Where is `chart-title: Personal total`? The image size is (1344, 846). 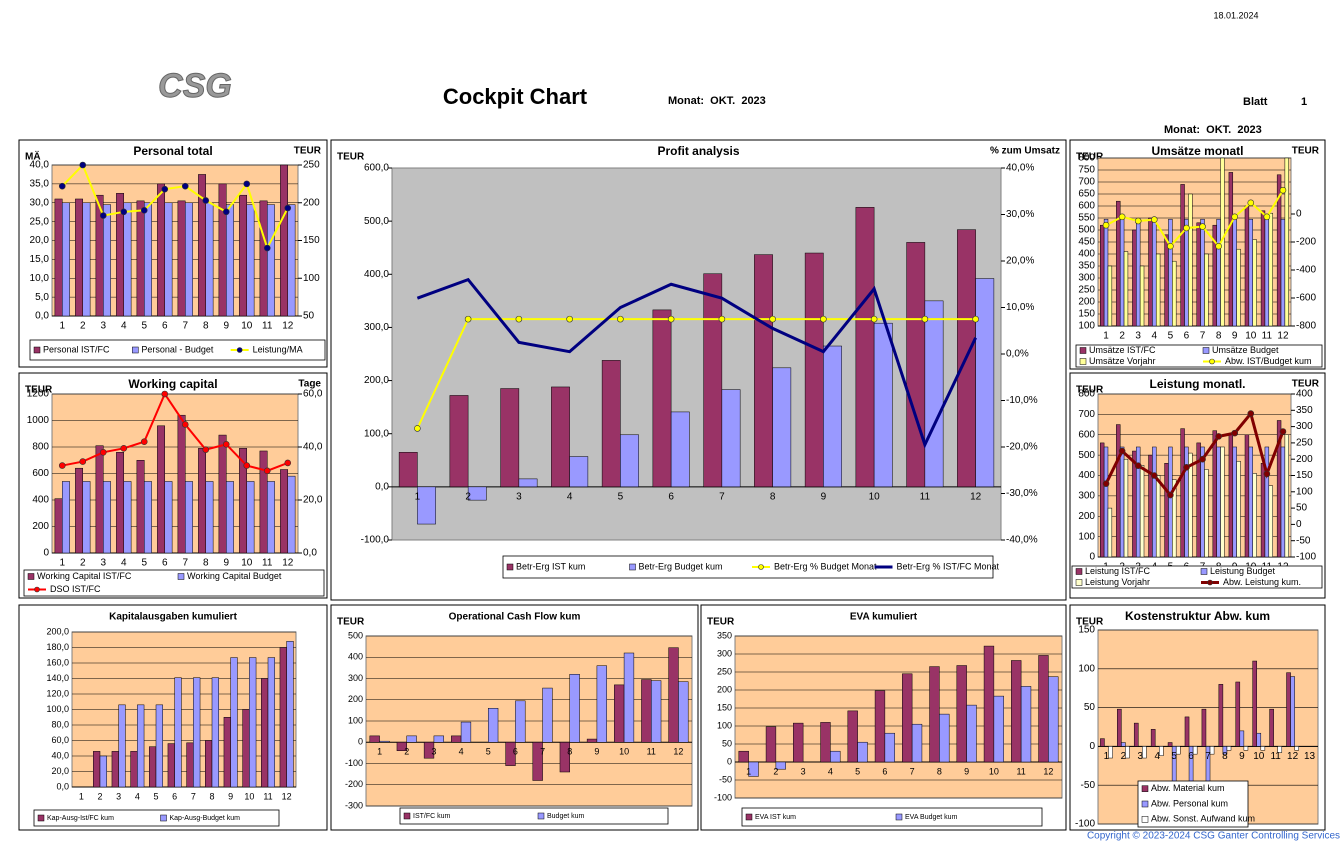 chart-title: Personal total is located at coordinates (172, 151).